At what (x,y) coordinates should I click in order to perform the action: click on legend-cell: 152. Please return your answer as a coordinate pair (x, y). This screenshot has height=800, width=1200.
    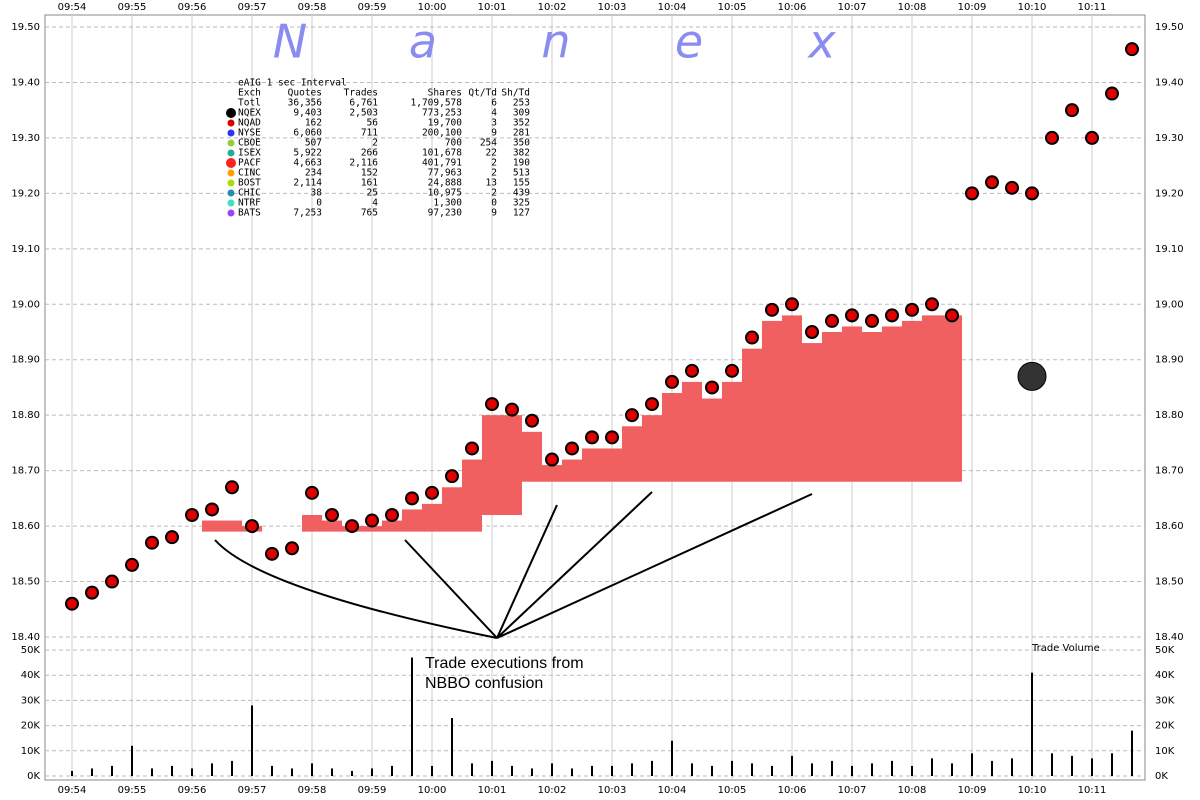
    Looking at the image, I should click on (369, 173).